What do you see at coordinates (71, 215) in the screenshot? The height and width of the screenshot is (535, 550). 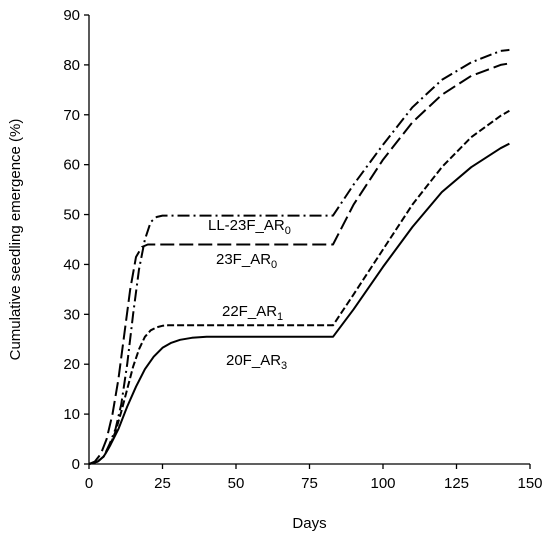 I see `y-tick-label: 50` at bounding box center [71, 215].